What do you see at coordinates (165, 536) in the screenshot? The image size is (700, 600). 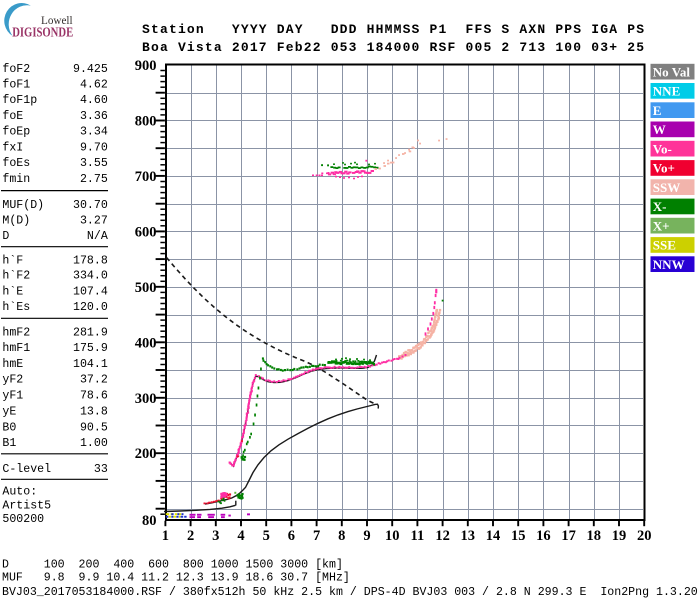 I see `svg-text: 1` at bounding box center [165, 536].